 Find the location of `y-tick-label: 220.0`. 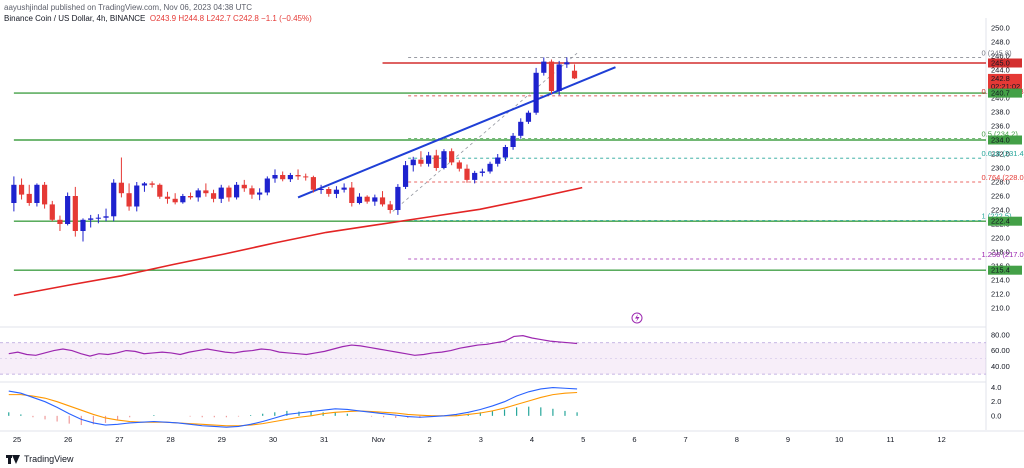

y-tick-label: 220.0 is located at coordinates (1000, 238).